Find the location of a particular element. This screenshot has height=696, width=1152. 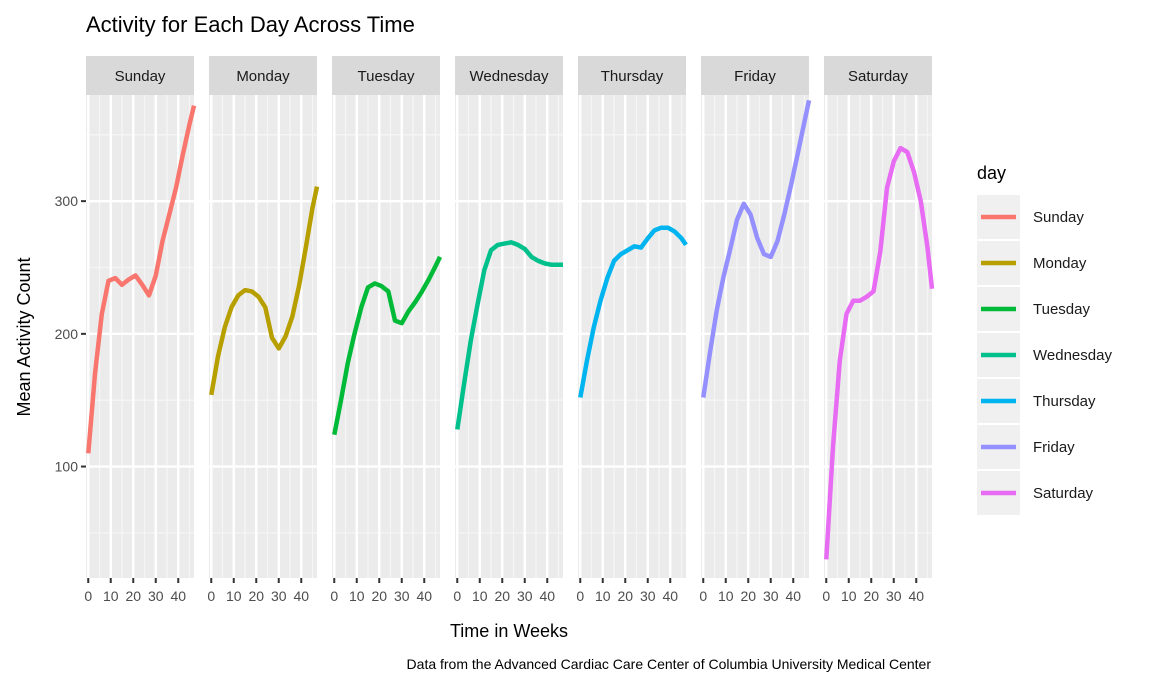

facet-strip-label: Wednesday is located at coordinates (509, 76).